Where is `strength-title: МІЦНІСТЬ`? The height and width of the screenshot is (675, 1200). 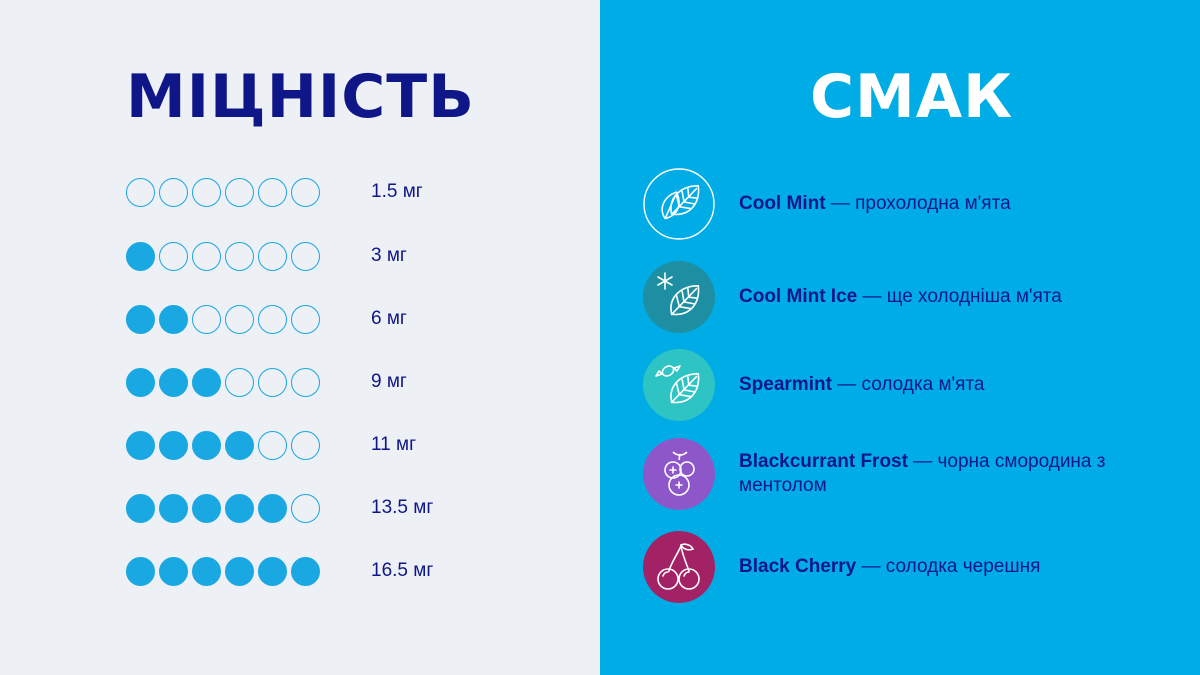 strength-title: МІЦНІСТЬ is located at coordinates (300, 97).